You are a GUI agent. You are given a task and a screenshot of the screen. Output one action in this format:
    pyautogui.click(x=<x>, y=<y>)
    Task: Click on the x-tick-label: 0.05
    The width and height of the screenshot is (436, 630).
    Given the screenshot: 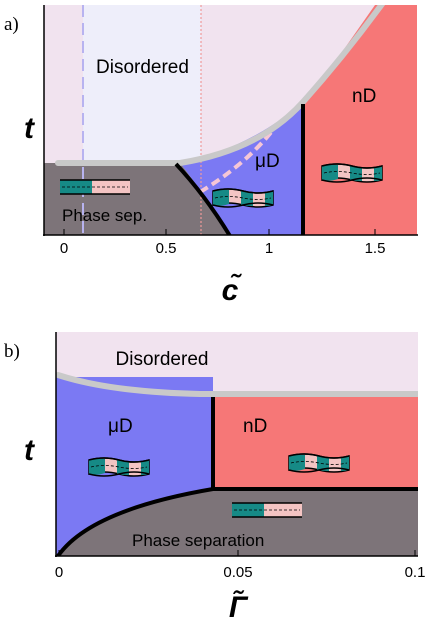 What is the action you would take?
    pyautogui.click(x=237, y=572)
    